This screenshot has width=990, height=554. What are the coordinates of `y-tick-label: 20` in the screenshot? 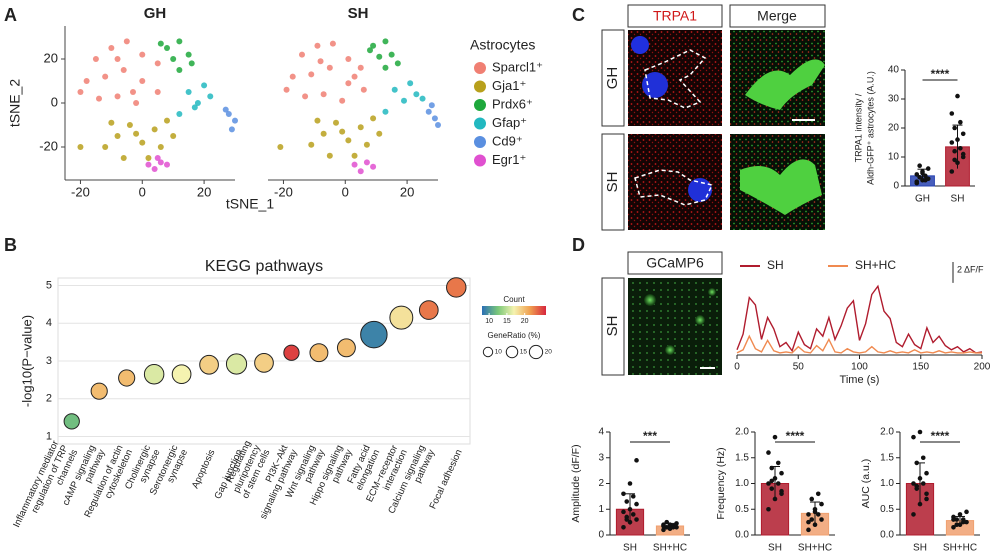 It's located at (894, 128).